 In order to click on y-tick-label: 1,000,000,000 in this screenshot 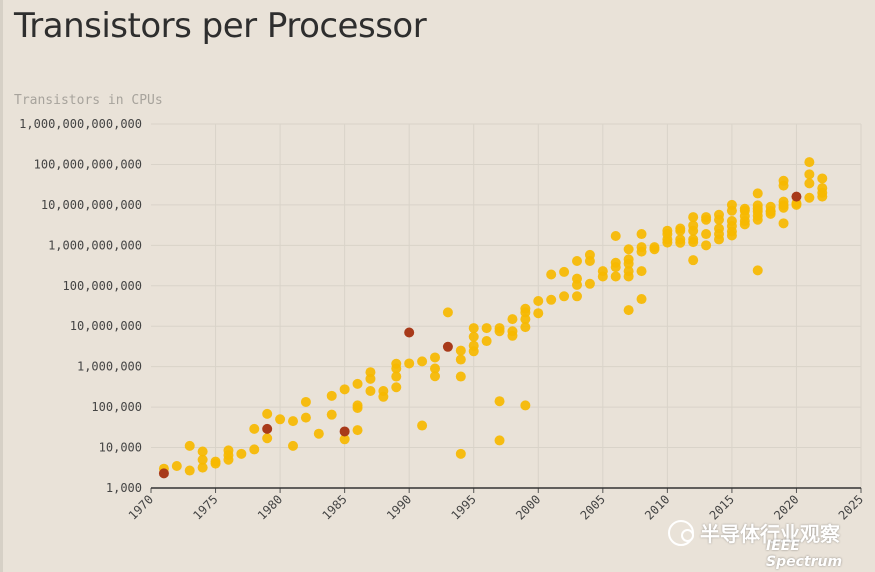, I will do `click(95, 245)`.